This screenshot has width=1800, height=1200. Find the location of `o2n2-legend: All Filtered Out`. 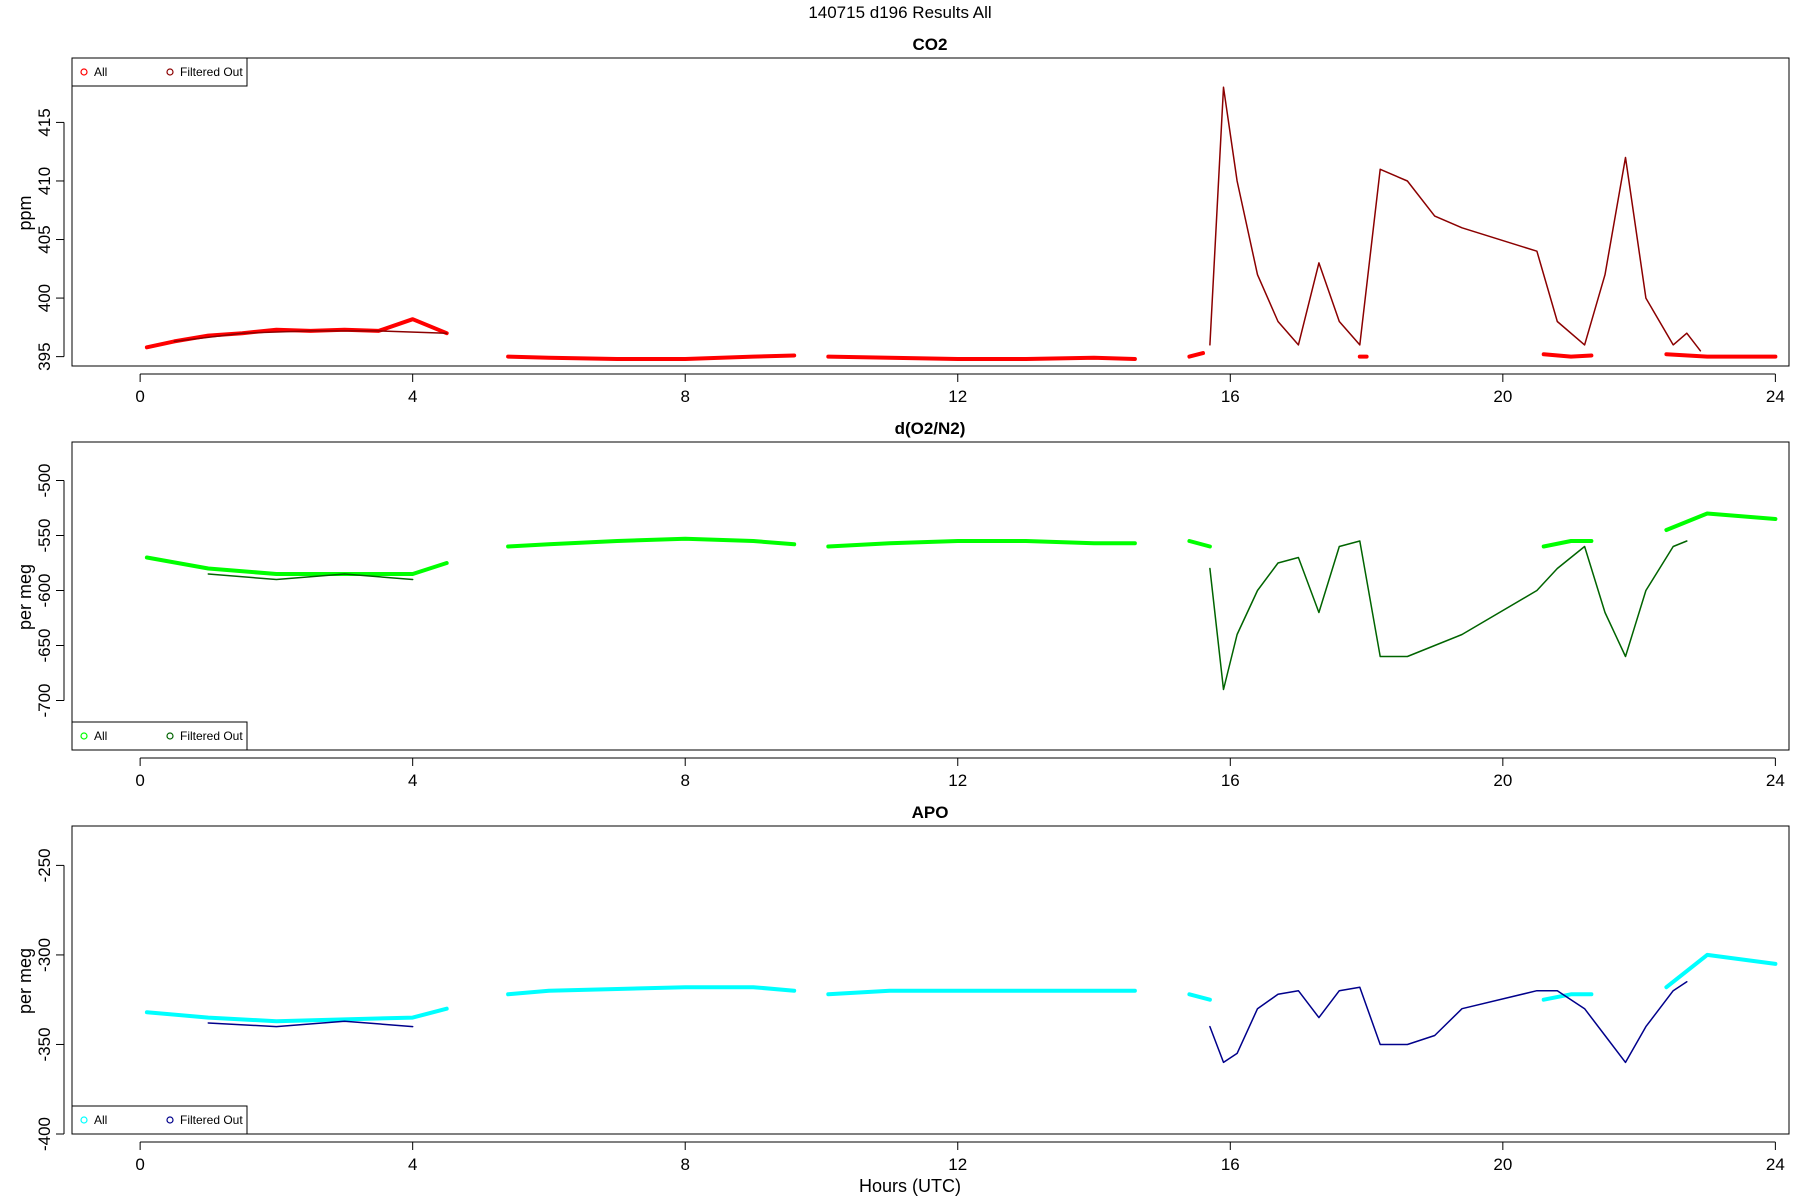

o2n2-legend: All Filtered Out is located at coordinates (159, 736).